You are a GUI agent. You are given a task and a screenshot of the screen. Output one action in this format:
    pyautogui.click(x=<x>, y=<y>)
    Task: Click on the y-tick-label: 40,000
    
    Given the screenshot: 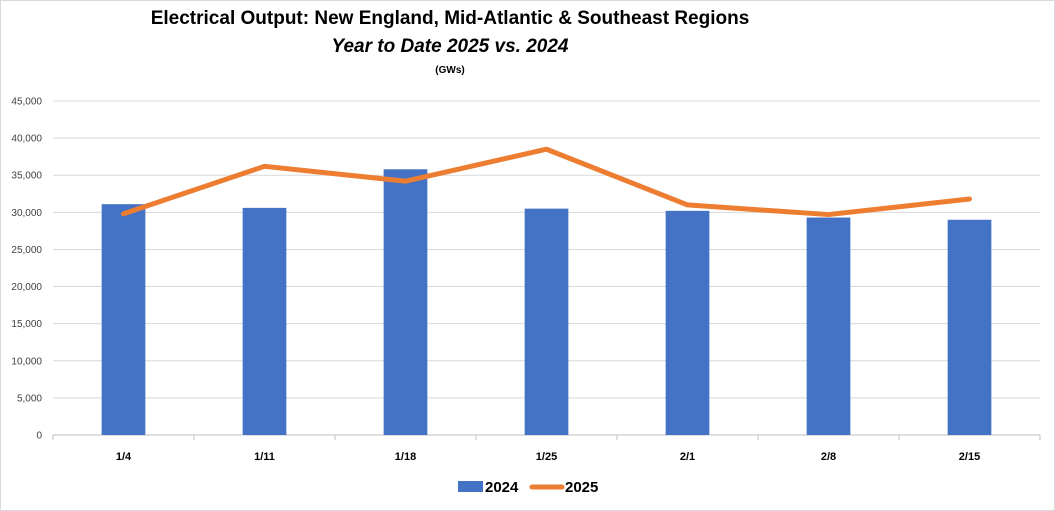 What is the action you would take?
    pyautogui.click(x=26, y=139)
    